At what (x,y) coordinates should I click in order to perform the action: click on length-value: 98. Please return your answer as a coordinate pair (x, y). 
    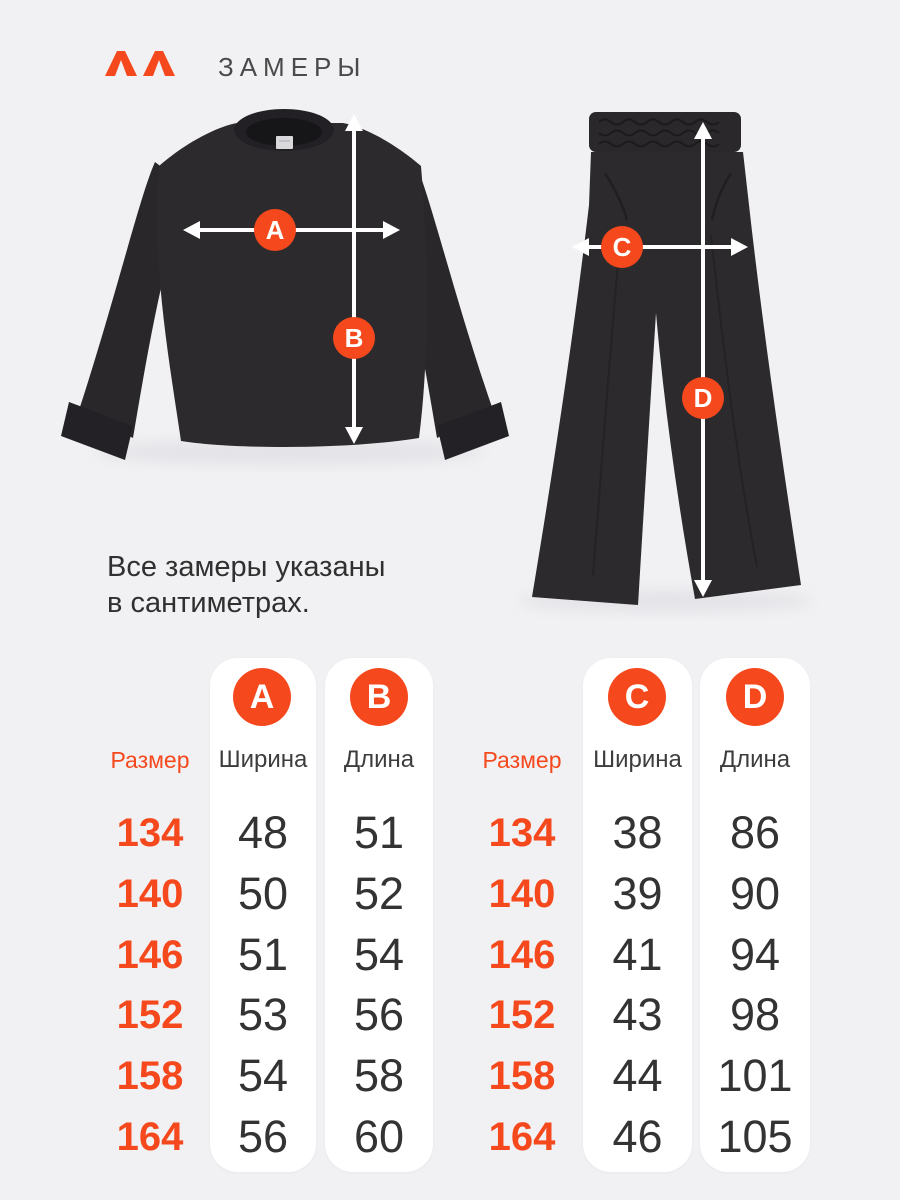
    Looking at the image, I should click on (755, 1014).